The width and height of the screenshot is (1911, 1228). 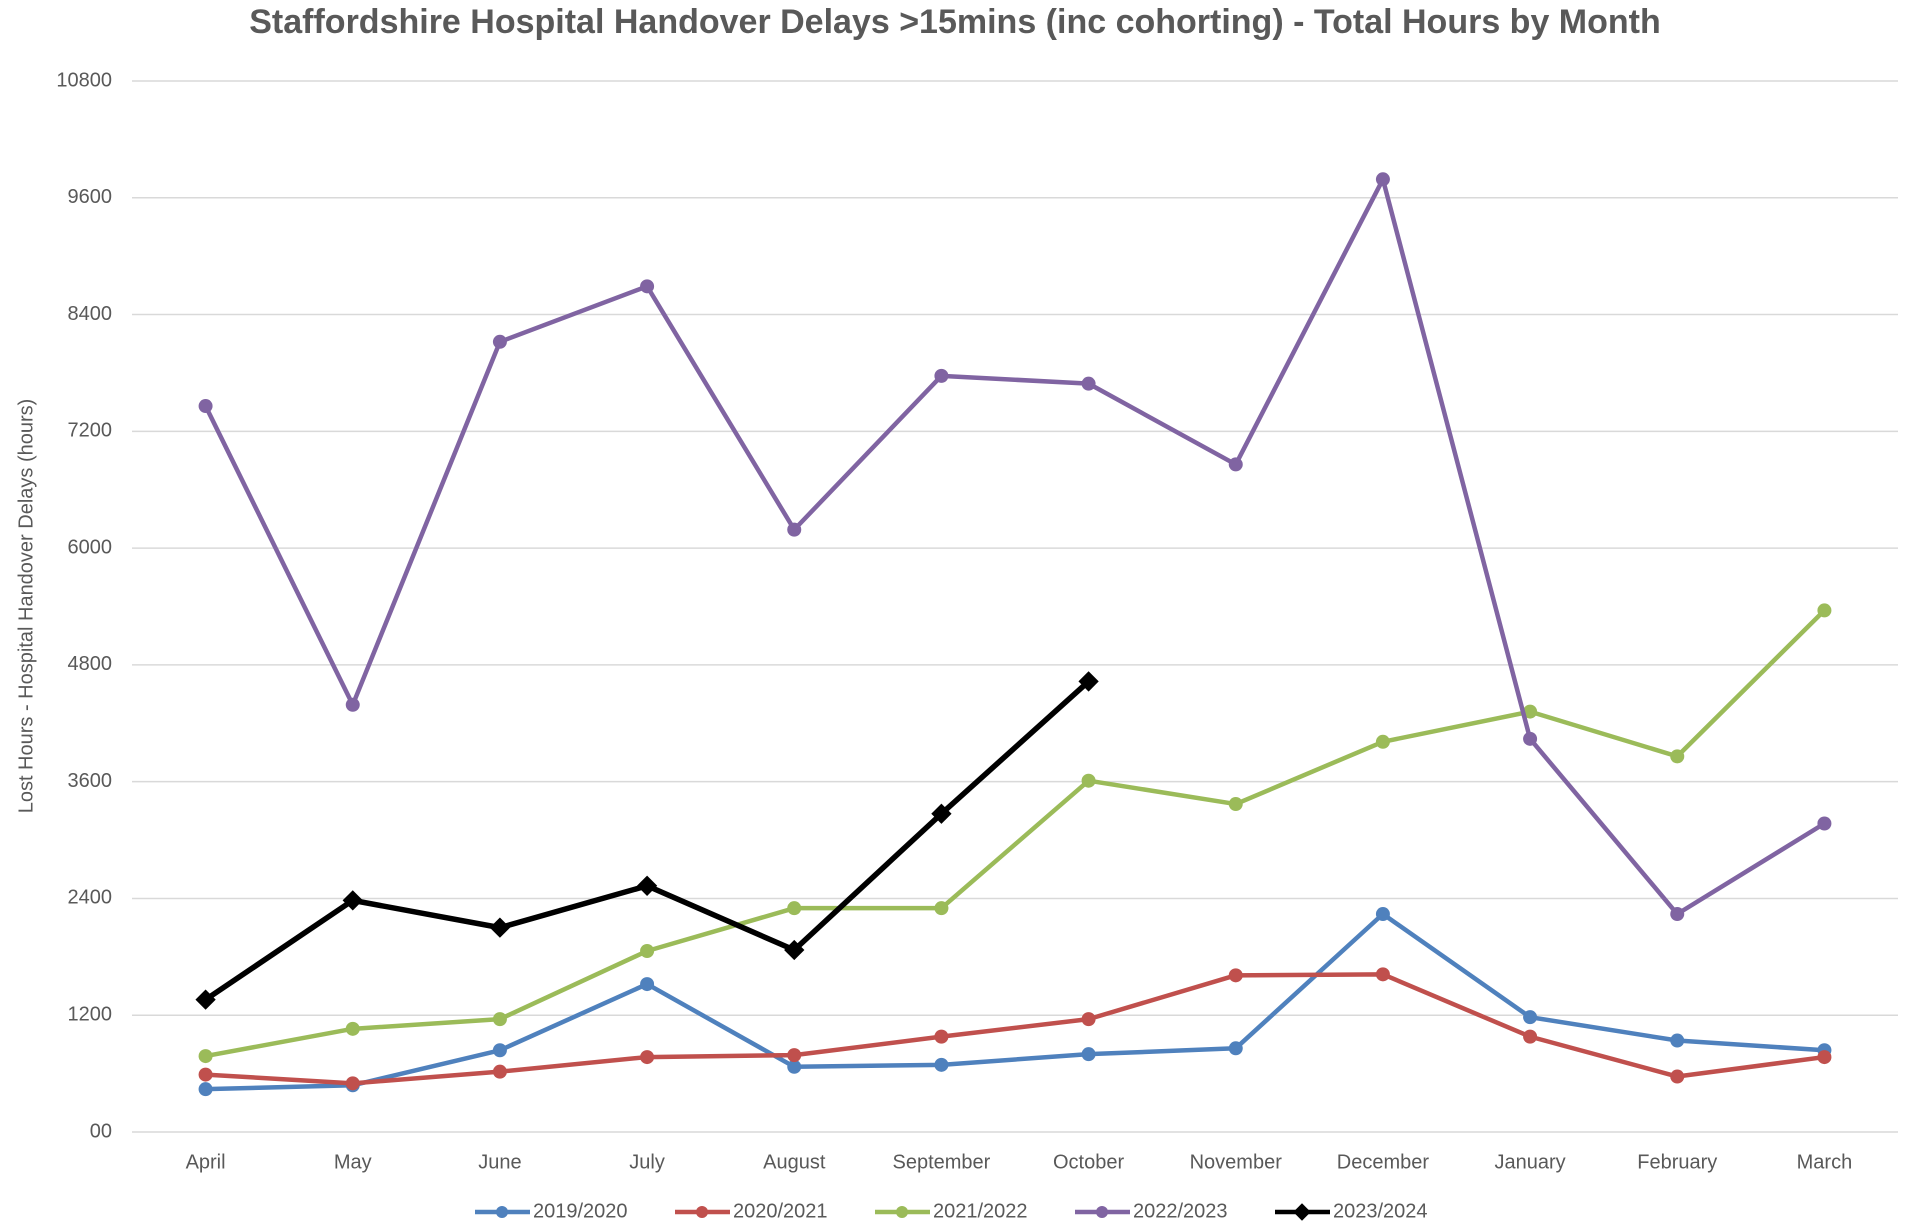 What do you see at coordinates (1088, 1162) in the screenshot?
I see `x-tick-label: October` at bounding box center [1088, 1162].